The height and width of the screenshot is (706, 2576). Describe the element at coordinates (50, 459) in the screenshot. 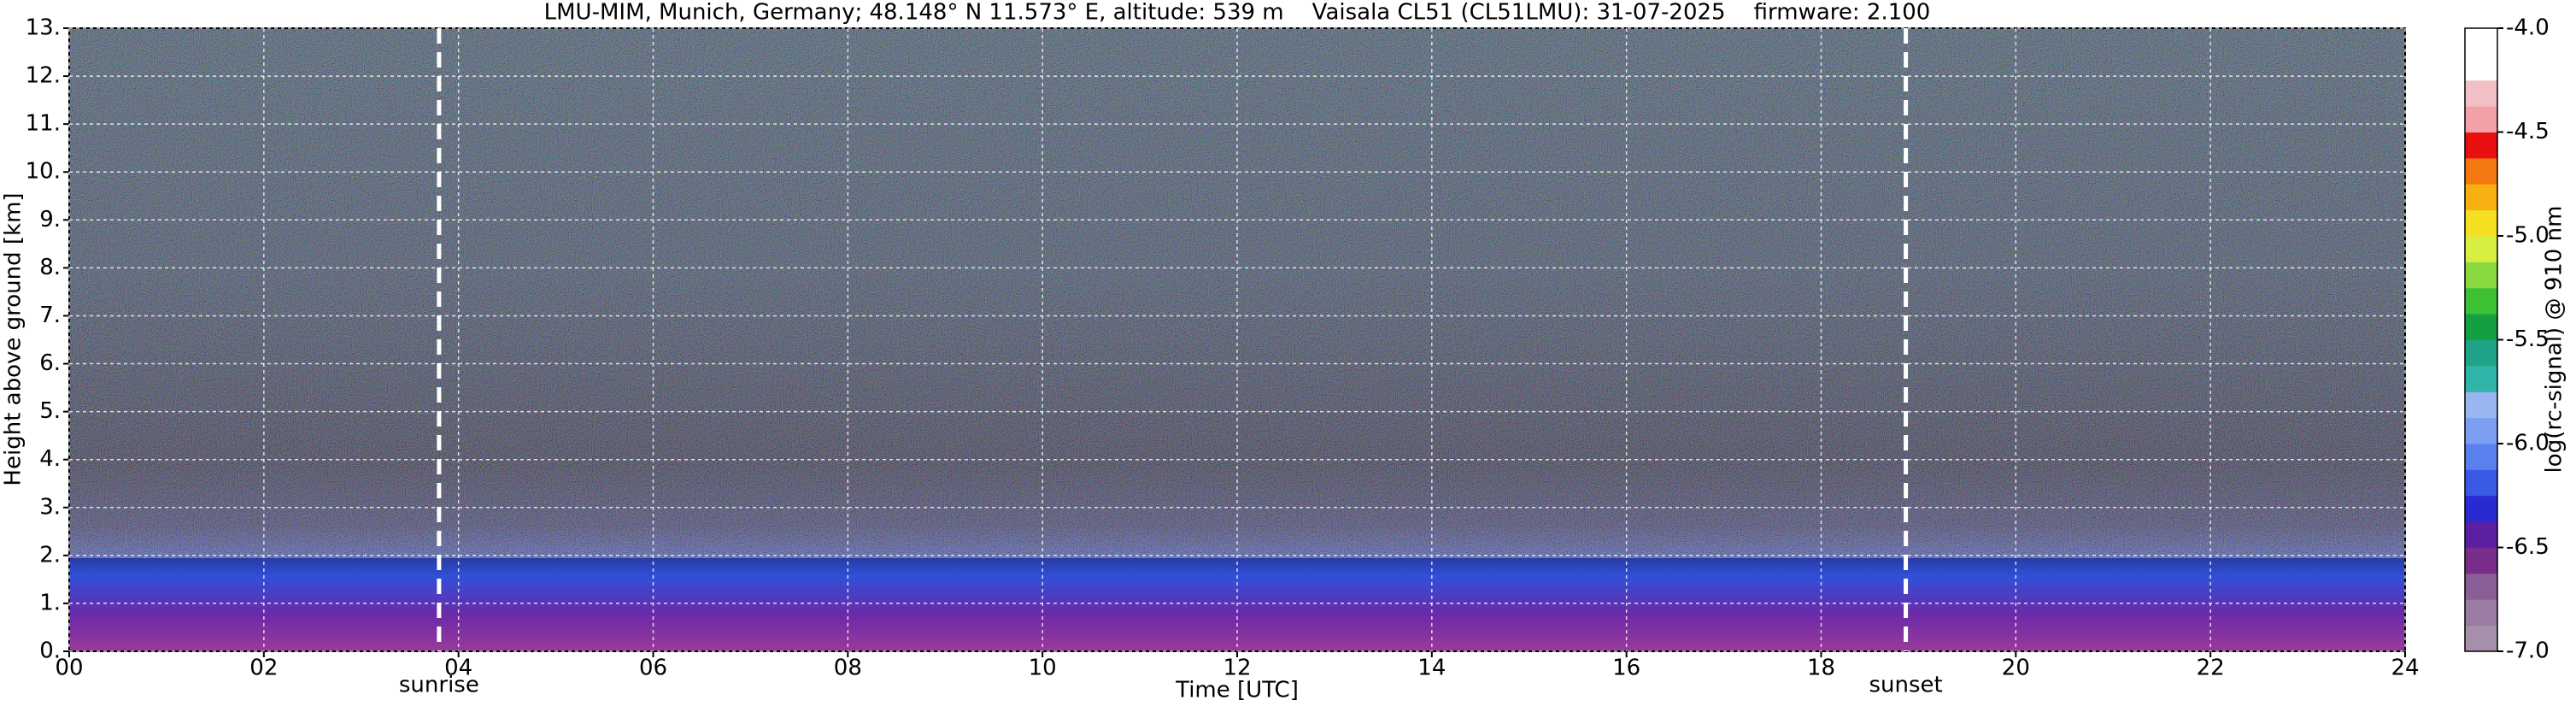

I see `y-tick-label: 4.` at that location.